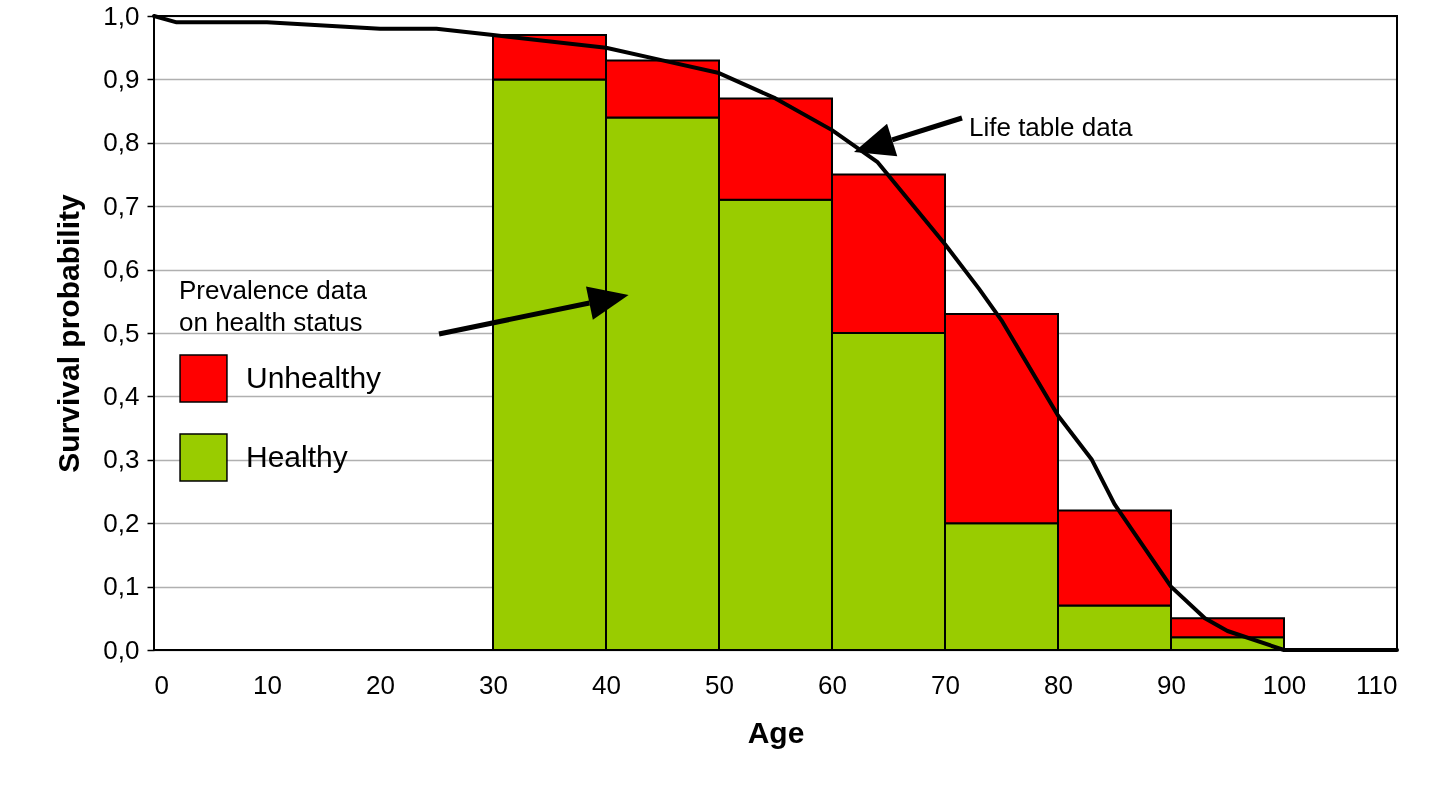  Describe the element at coordinates (945, 684) in the screenshot. I see `x-tick-label: 70` at that location.